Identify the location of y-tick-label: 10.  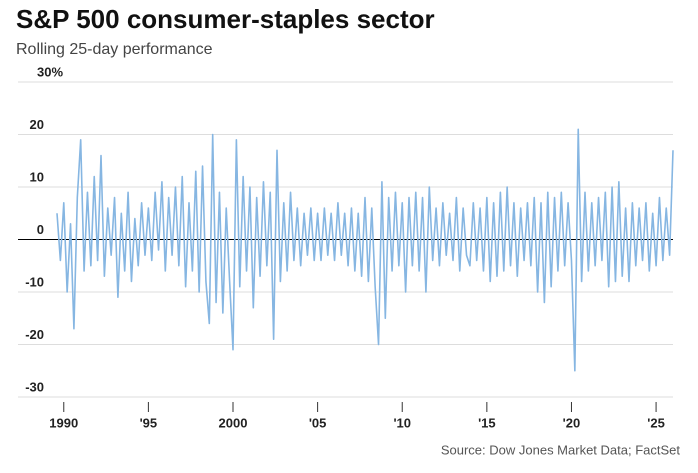
(37, 176).